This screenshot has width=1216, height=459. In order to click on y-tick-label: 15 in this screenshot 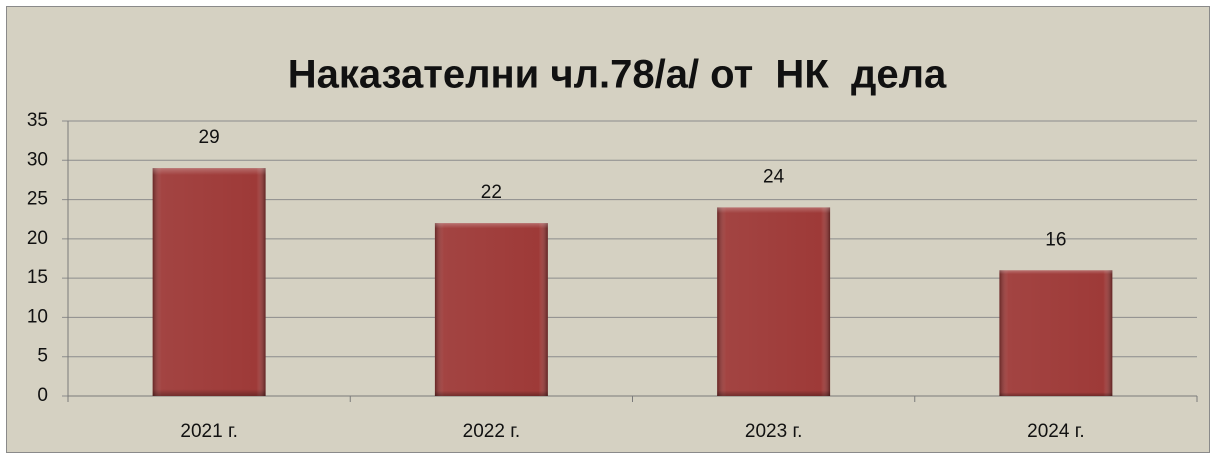, I will do `click(37, 277)`.